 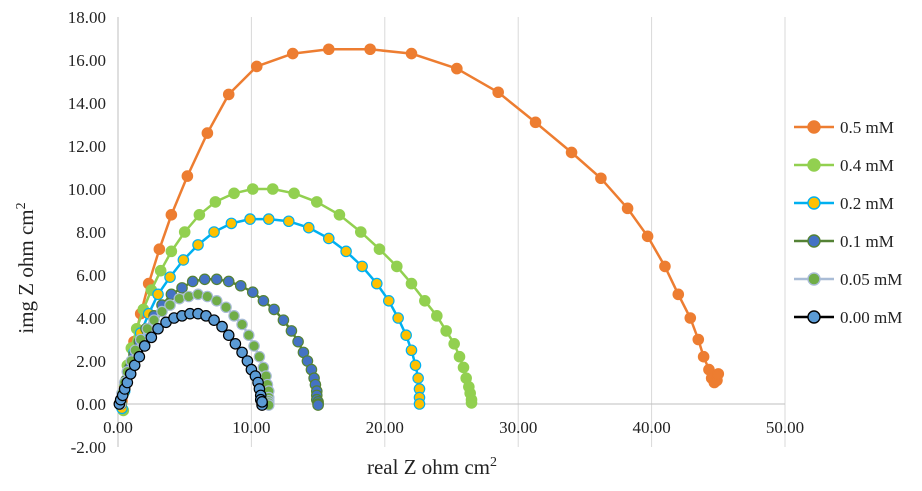 What do you see at coordinates (871, 279) in the screenshot?
I see `legend-label: 0.05 mM` at bounding box center [871, 279].